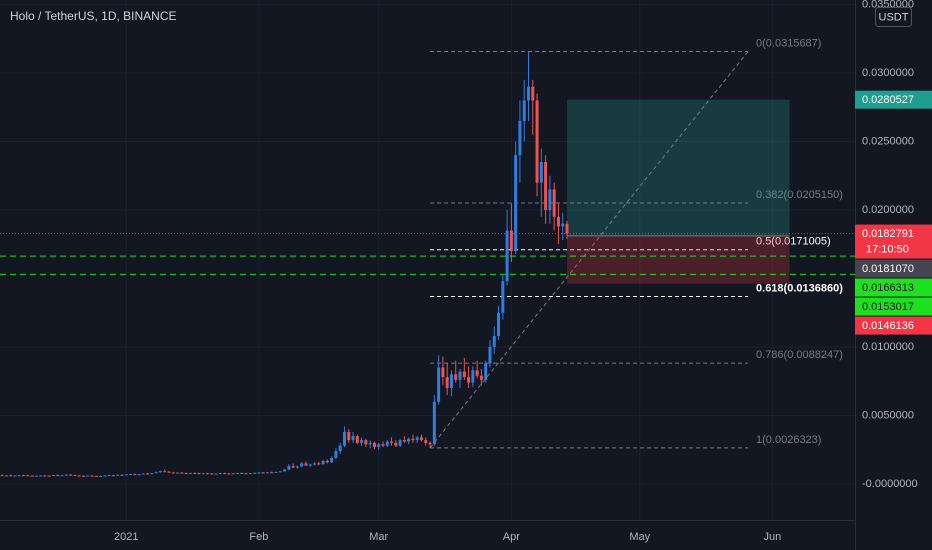 Image resolution: width=932 pixels, height=550 pixels. I want to click on x-tick-label: Mar, so click(378, 537).